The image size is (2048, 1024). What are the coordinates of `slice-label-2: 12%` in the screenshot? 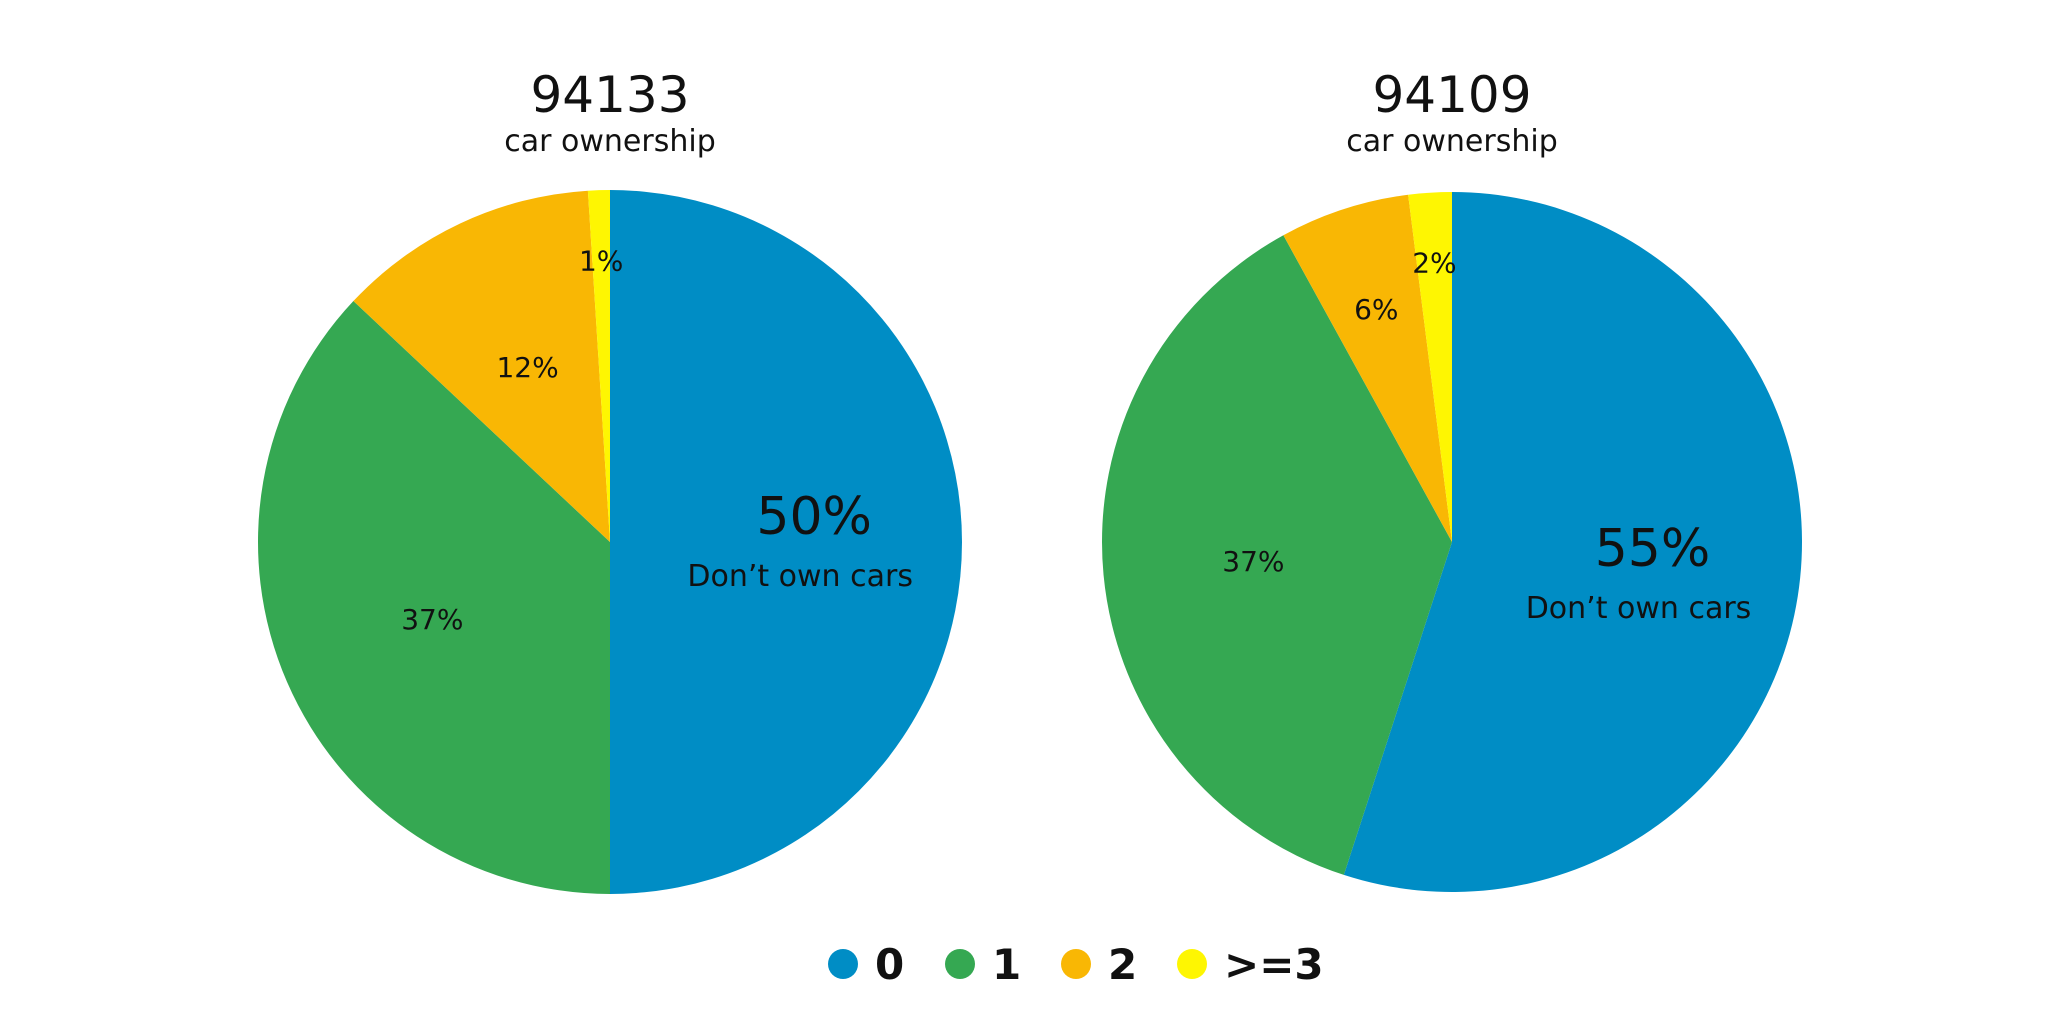 It's located at (527, 367).